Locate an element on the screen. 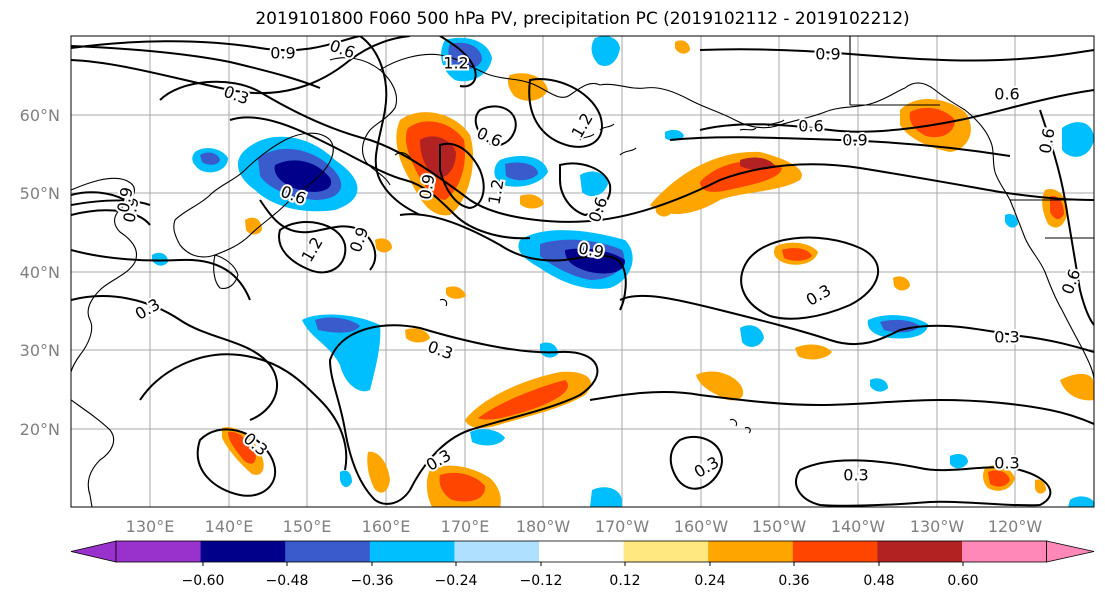  colorbar-under-triangle is located at coordinates (93, 551).